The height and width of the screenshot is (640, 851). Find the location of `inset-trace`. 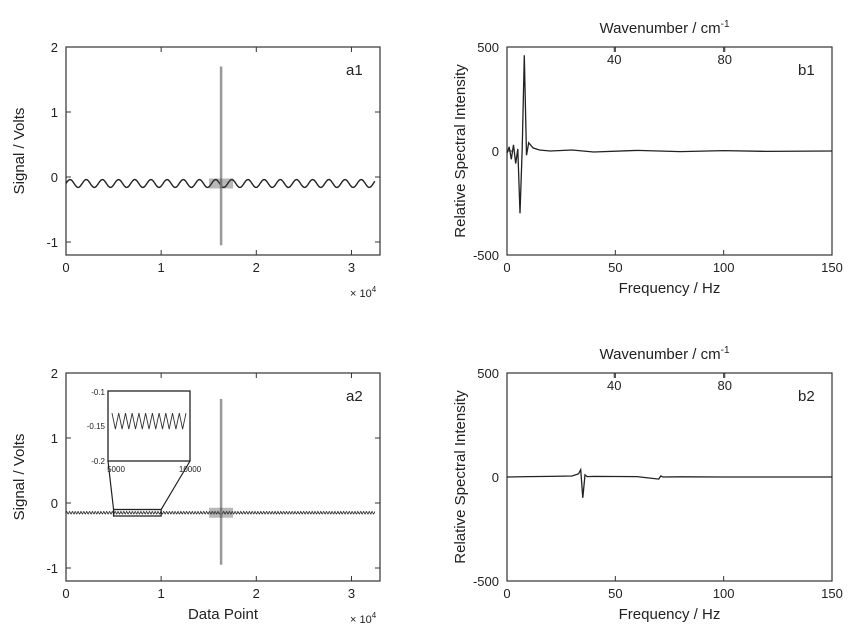

inset-trace is located at coordinates (149, 421).